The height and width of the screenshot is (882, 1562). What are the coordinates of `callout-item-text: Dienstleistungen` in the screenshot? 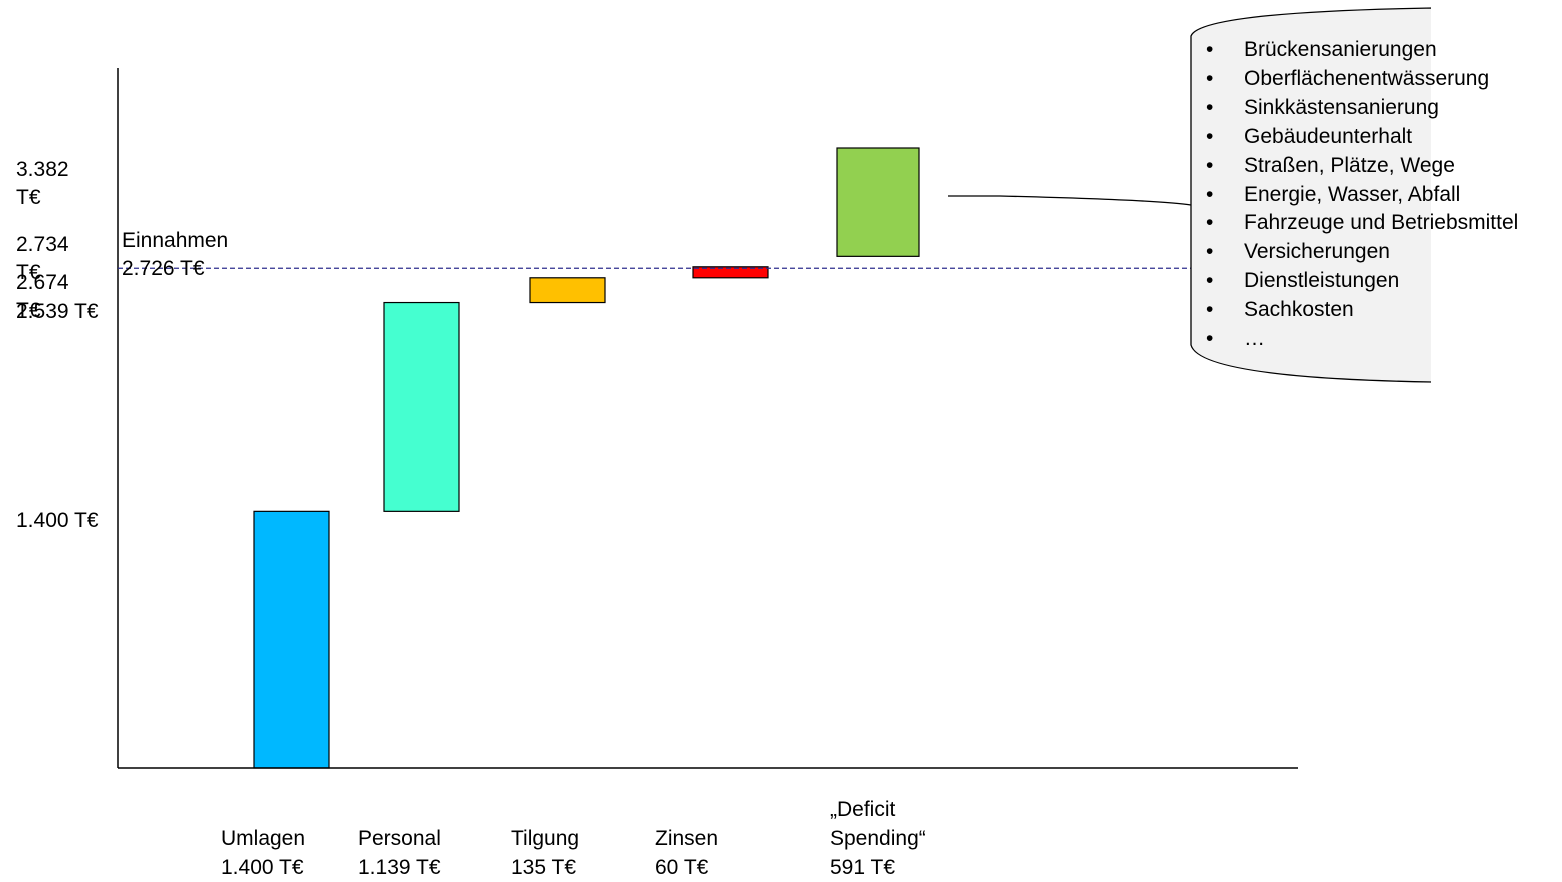 It's located at (1322, 281).